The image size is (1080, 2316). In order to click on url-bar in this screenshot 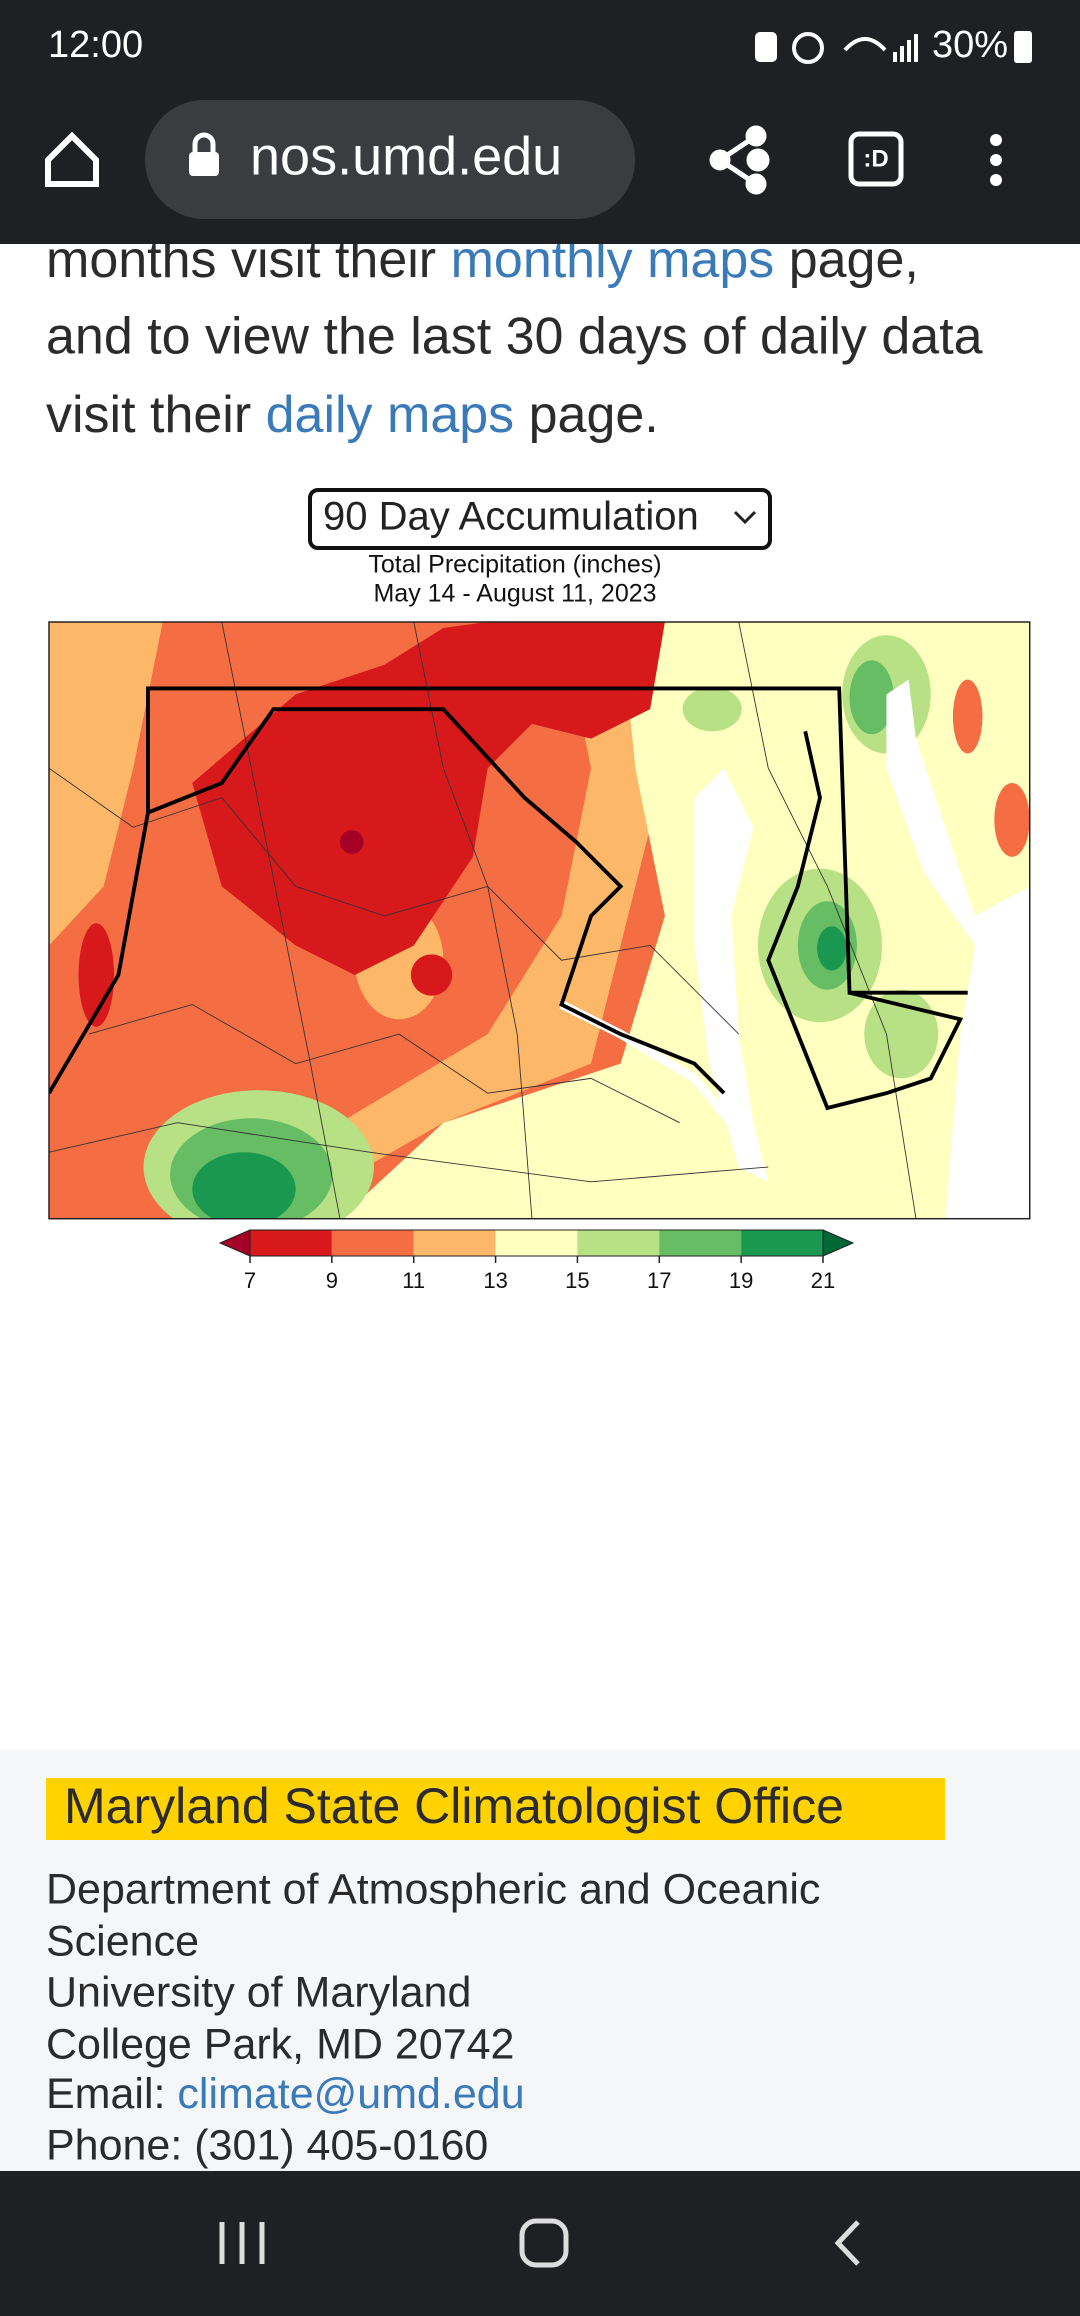, I will do `click(390, 159)`.